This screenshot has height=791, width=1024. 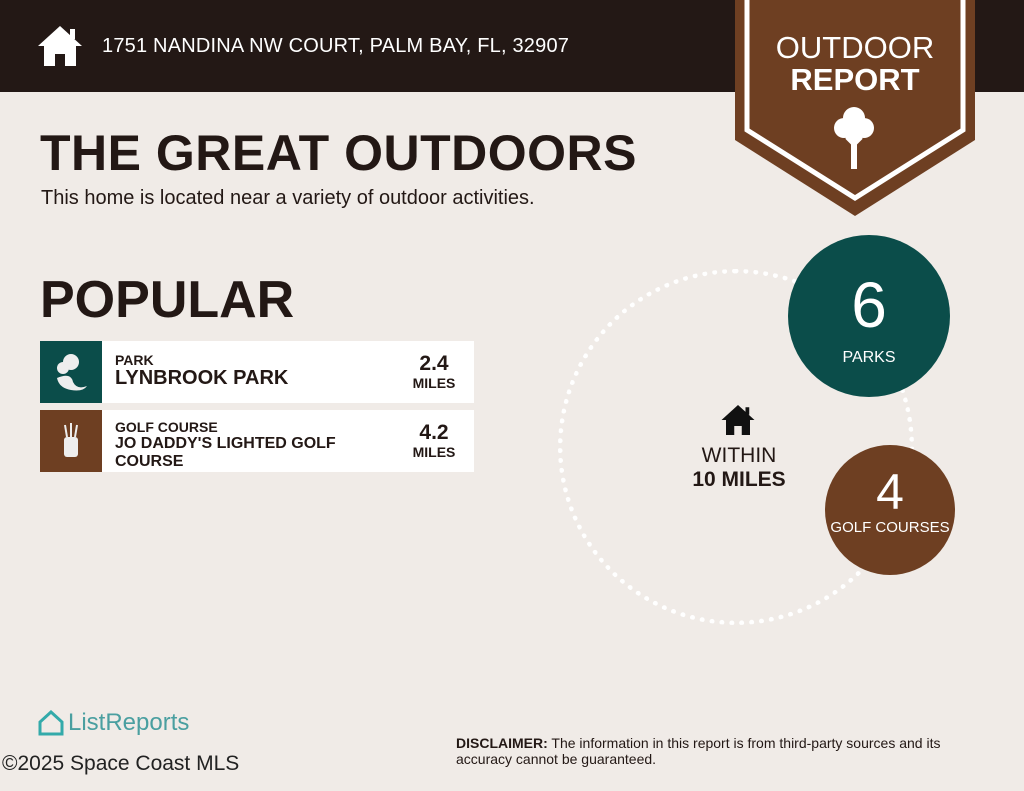 I want to click on radius-label: WITHIN 10 MILES, so click(x=739, y=468).